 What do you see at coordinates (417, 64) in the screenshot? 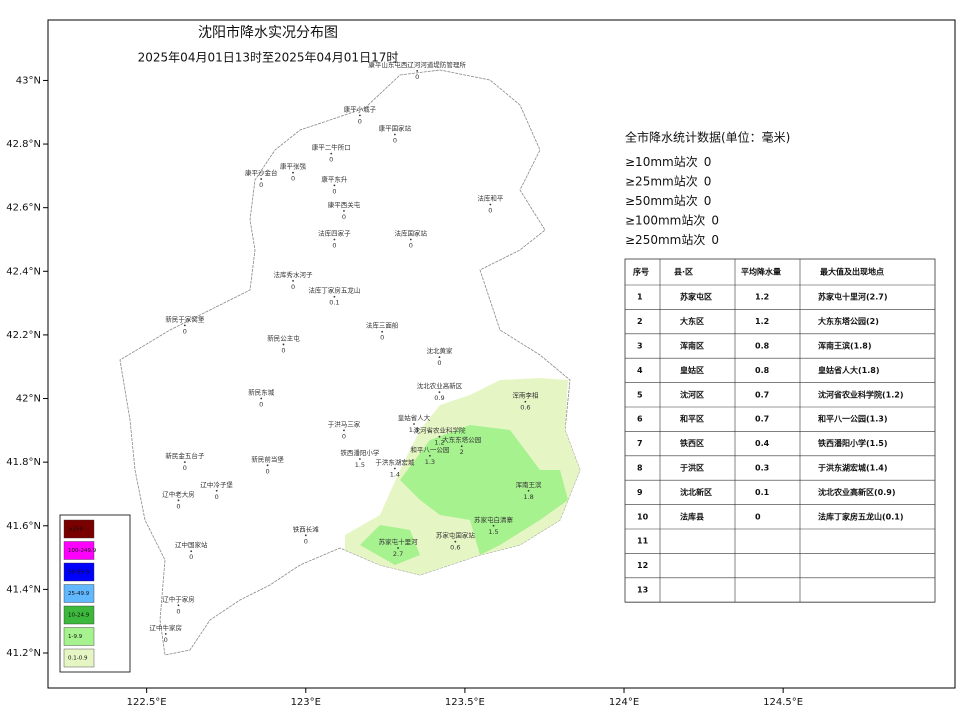
I see `station-name: 康平山东屯西辽河河道堤防管理所` at bounding box center [417, 64].